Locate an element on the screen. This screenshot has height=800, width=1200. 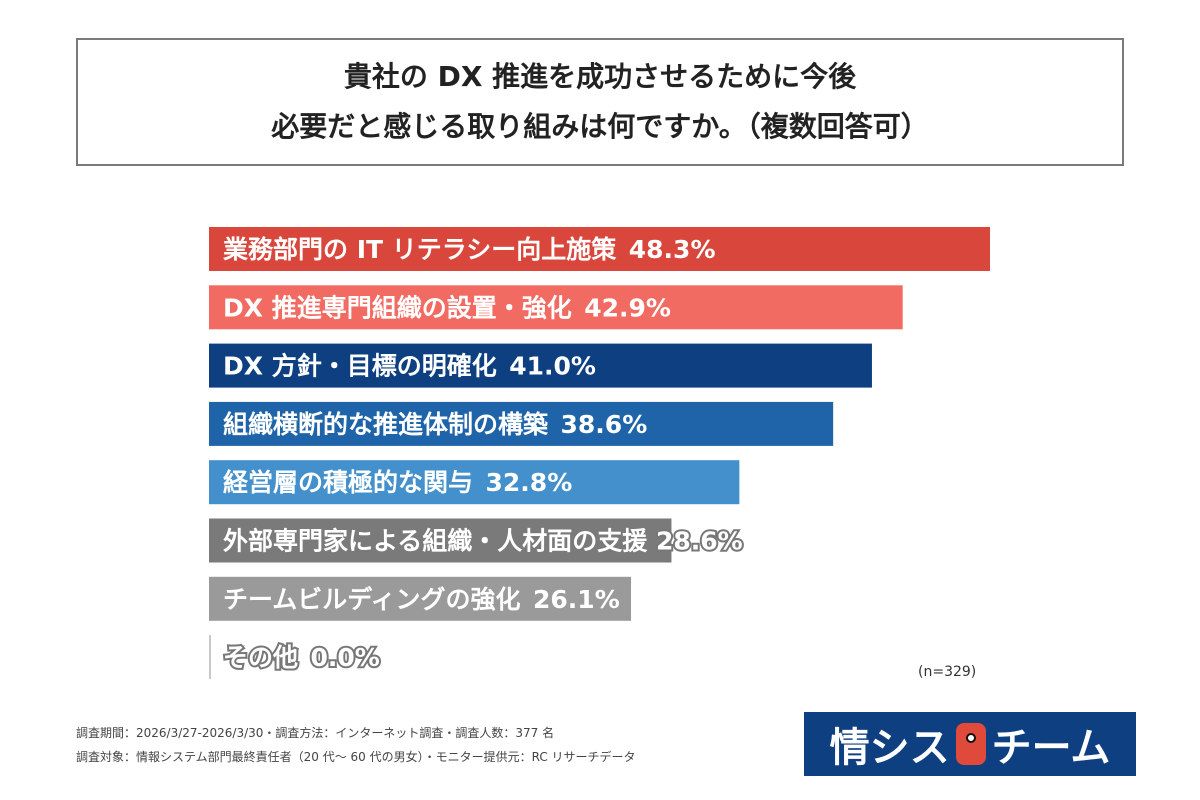
category-label: 経営層の積極的な関与 is located at coordinates (348, 482).